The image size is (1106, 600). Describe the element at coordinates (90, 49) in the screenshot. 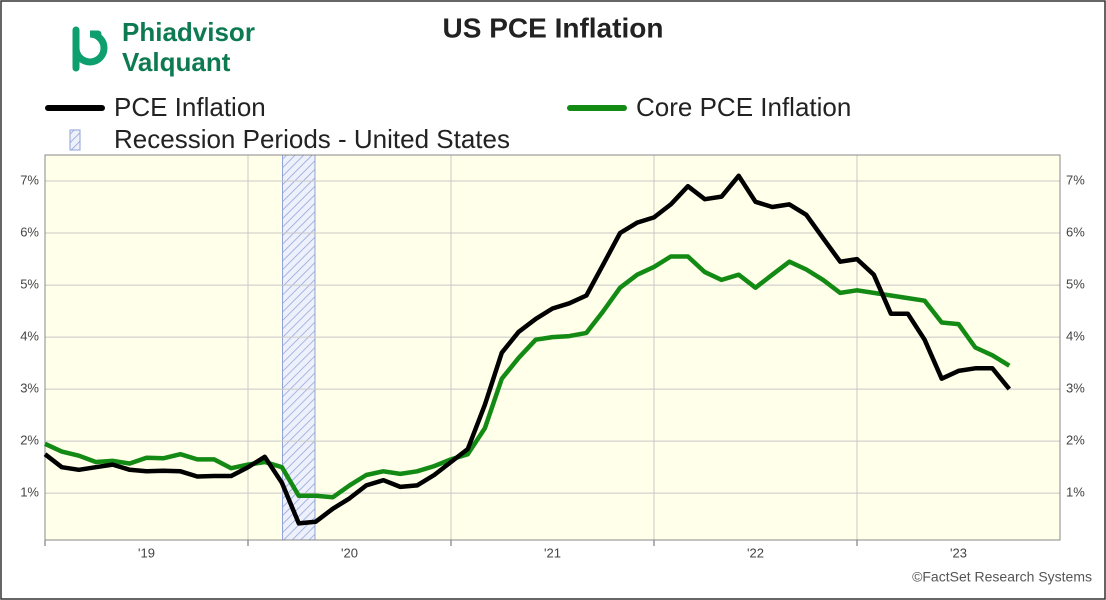

I see `logo-icon` at that location.